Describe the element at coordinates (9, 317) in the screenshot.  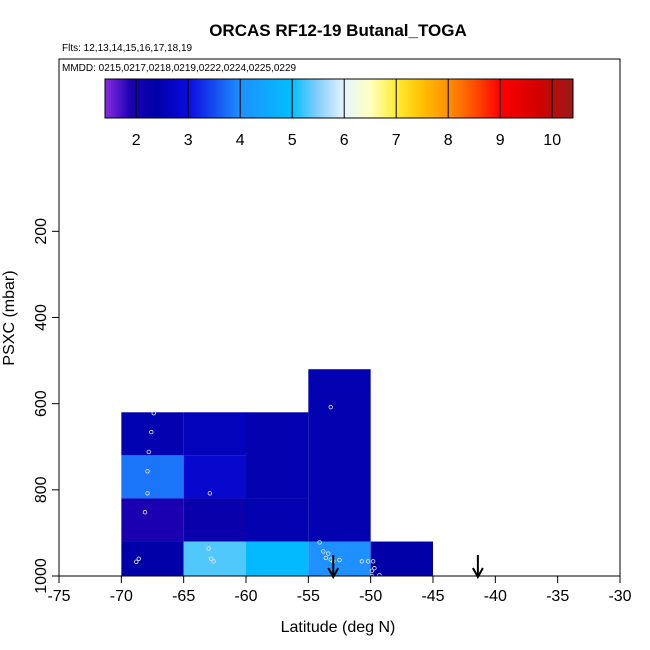
I see `y-axis-label: PSXC (mbar)` at that location.